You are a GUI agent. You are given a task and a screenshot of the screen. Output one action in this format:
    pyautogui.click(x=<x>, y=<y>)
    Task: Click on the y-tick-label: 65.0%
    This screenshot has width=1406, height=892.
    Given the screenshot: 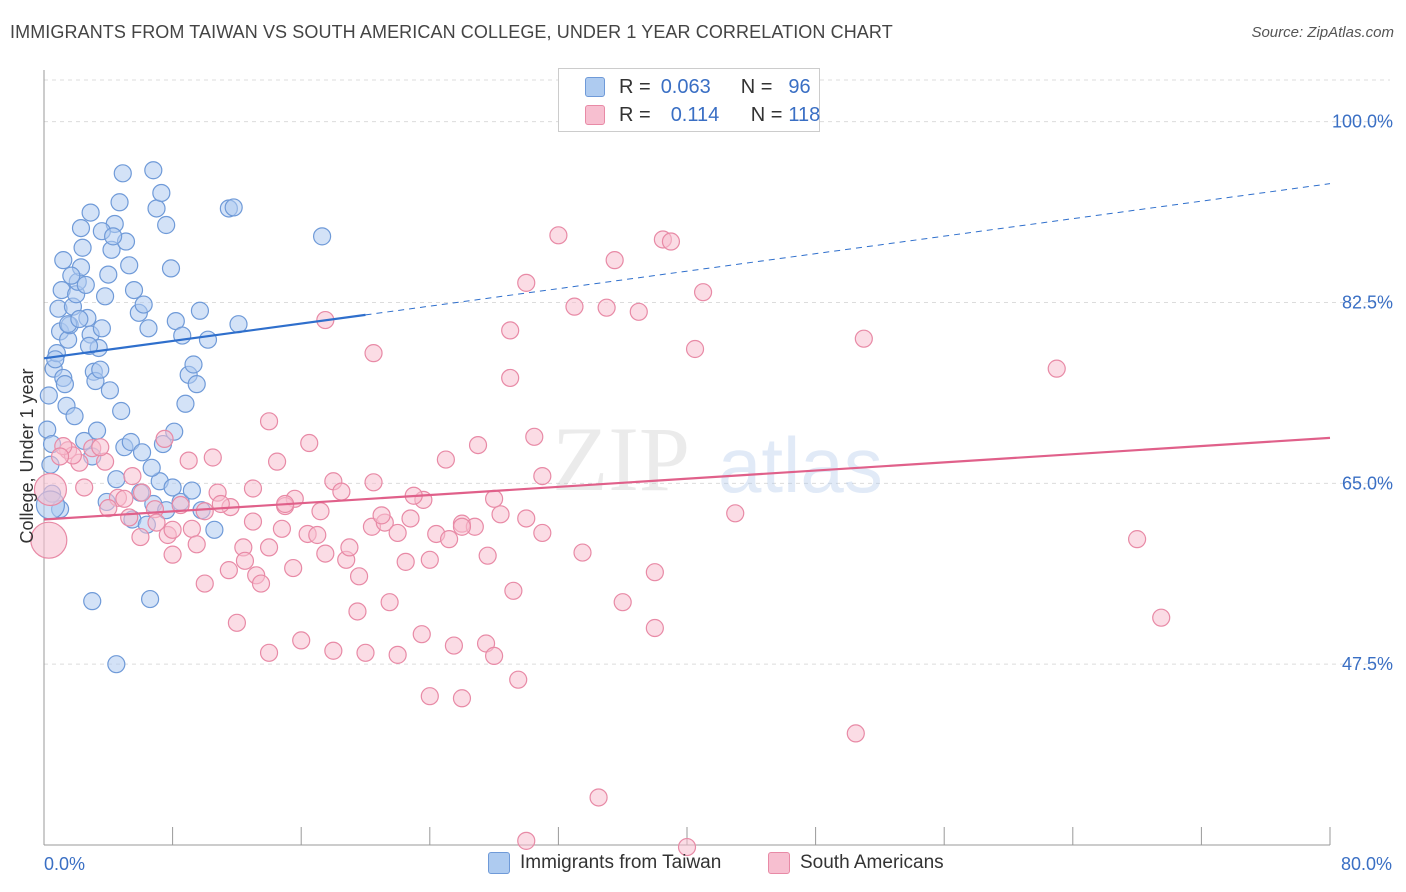 What is the action you would take?
    pyautogui.click(x=1367, y=483)
    